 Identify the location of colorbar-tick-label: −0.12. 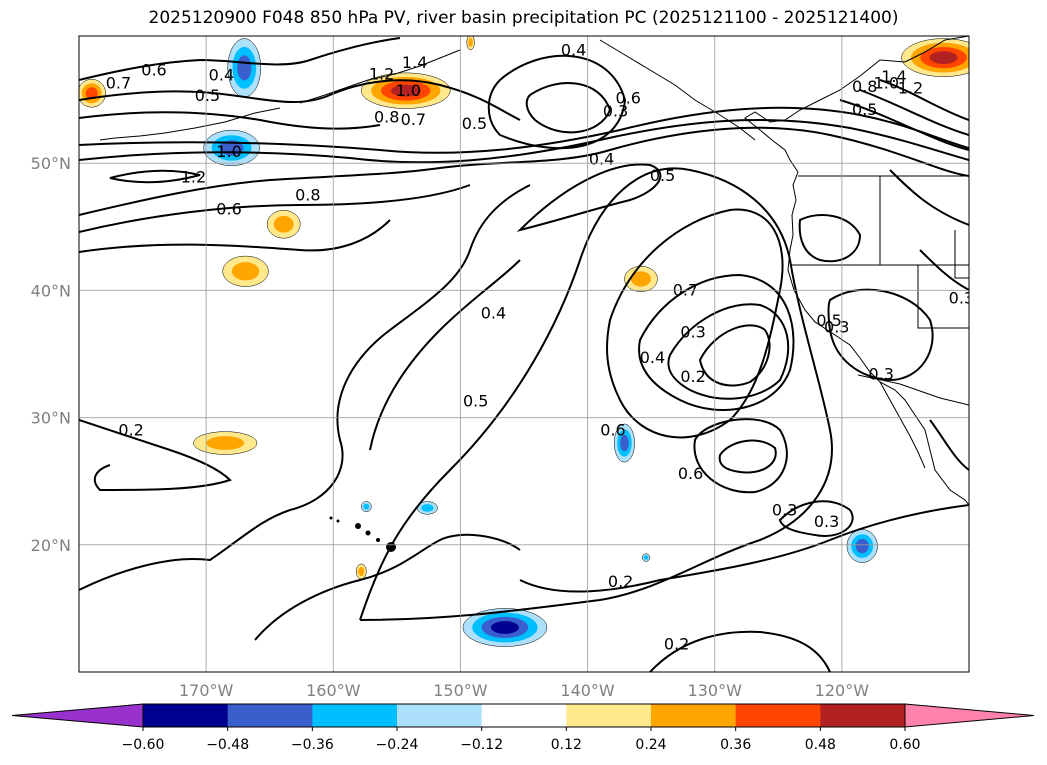
(481, 745).